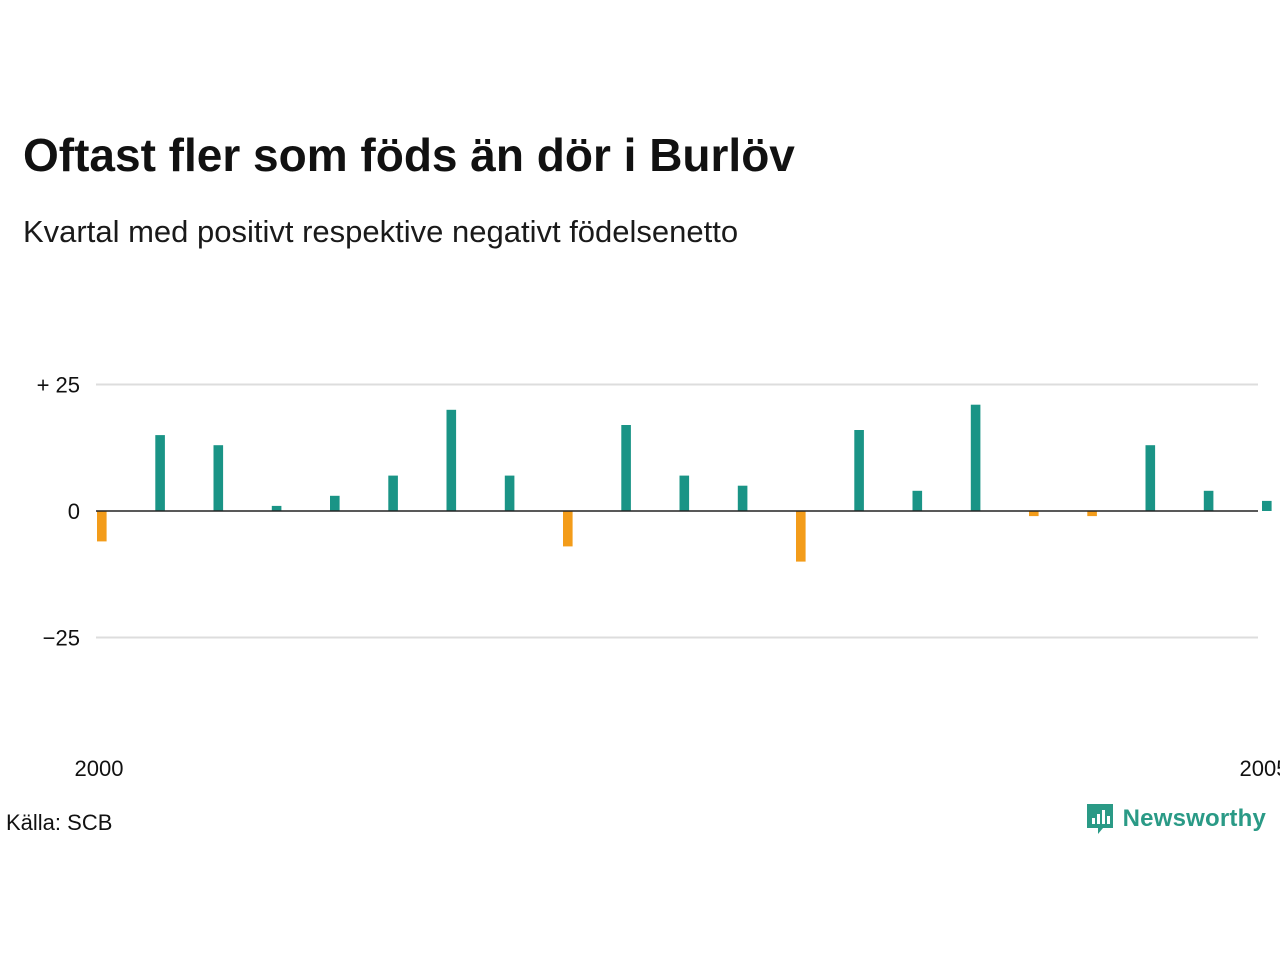 The height and width of the screenshot is (960, 1280). What do you see at coordinates (1260, 768) in the screenshot?
I see `x-tick-label: 2005` at bounding box center [1260, 768].